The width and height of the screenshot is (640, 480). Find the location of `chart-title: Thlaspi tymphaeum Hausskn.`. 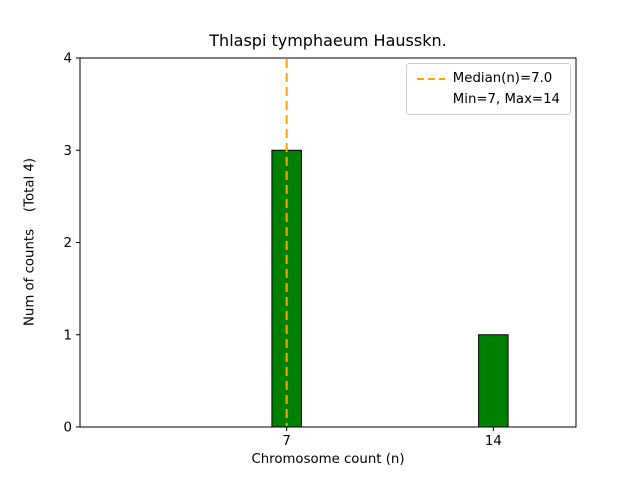

chart-title: Thlaspi tymphaeum Hausskn. is located at coordinates (328, 40).